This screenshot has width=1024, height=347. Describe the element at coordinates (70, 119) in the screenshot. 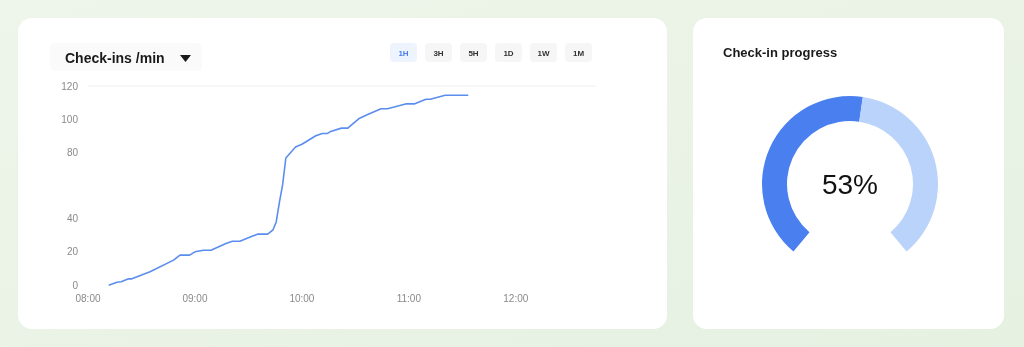

I see `y-tick-label: 100` at that location.